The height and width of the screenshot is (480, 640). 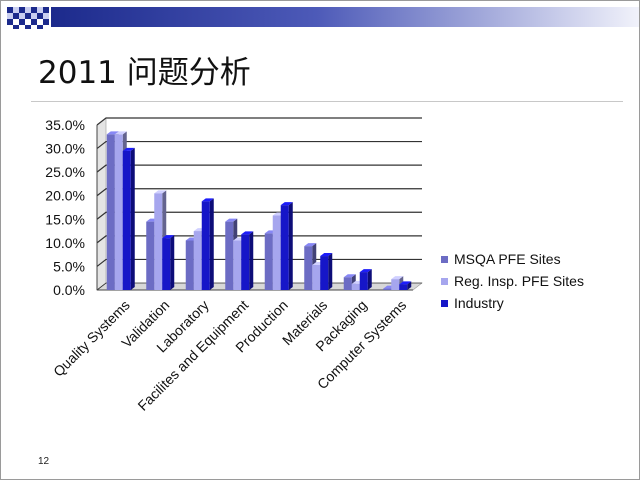 I want to click on y-tick-label: 35.0%, so click(x=65, y=125).